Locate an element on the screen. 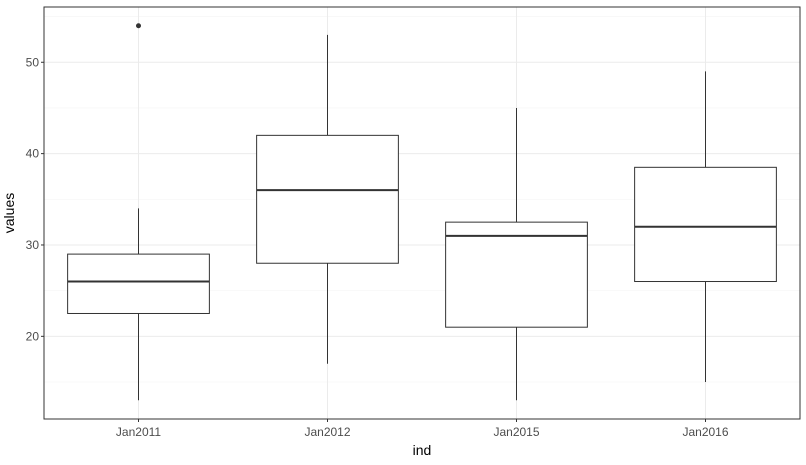 Image resolution: width=806 pixels, height=465 pixels. box-group-jan2016 is located at coordinates (705, 227).